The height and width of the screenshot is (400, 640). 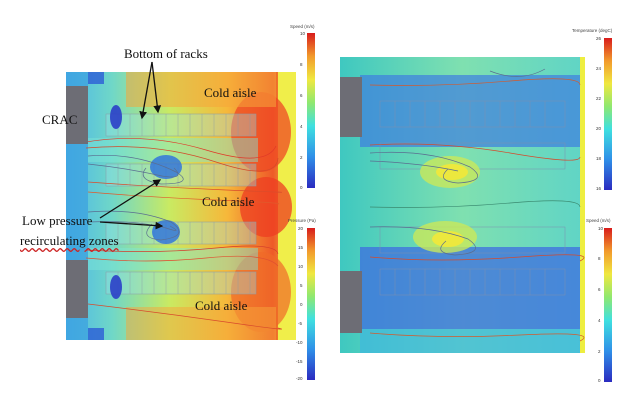 I want to click on cold-aisle-label-top: Cold aisle, so click(x=230, y=92).